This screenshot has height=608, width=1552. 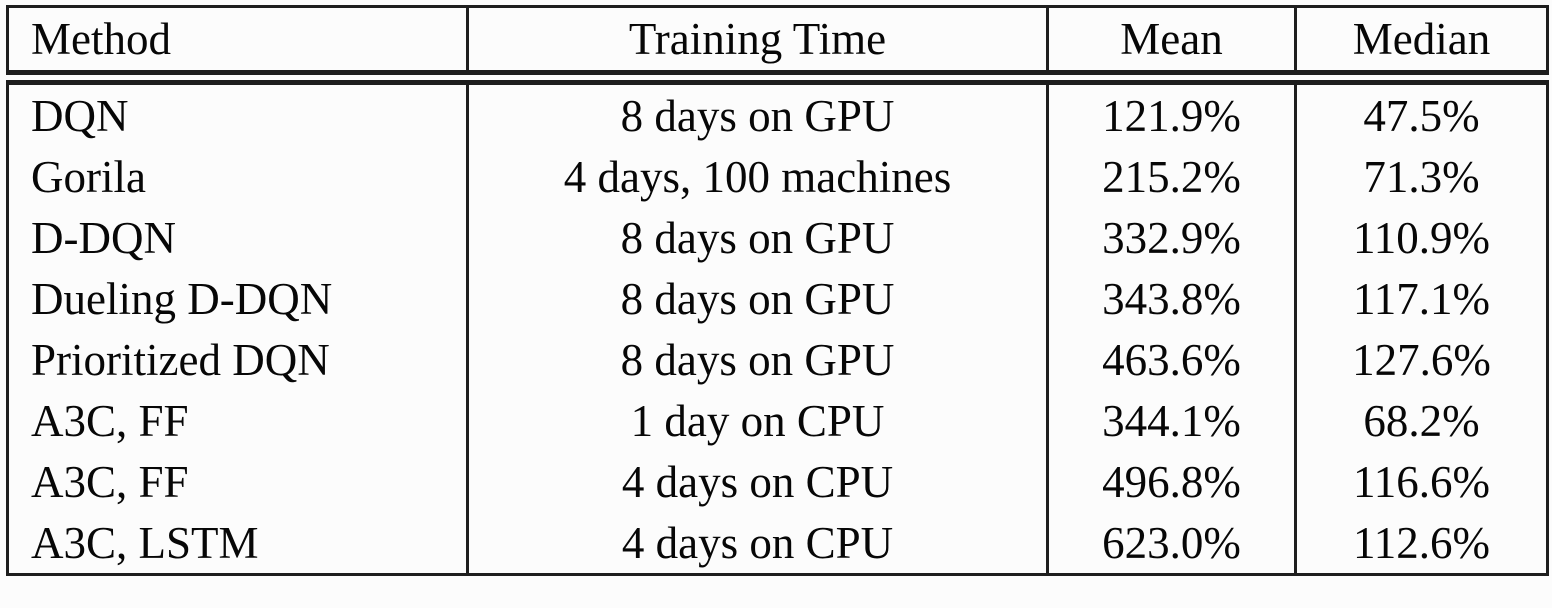 What do you see at coordinates (237, 359) in the screenshot?
I see `cell-method: Prioritized DQN` at bounding box center [237, 359].